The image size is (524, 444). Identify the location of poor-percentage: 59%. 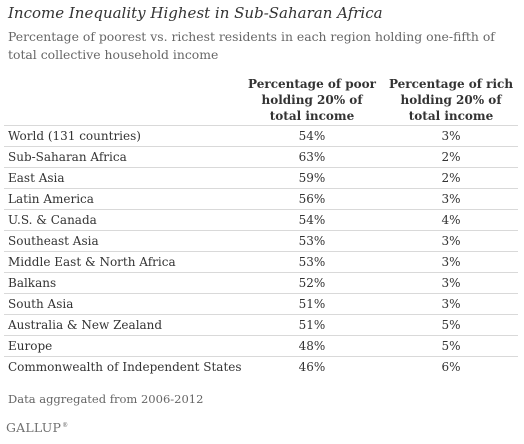
(312, 178).